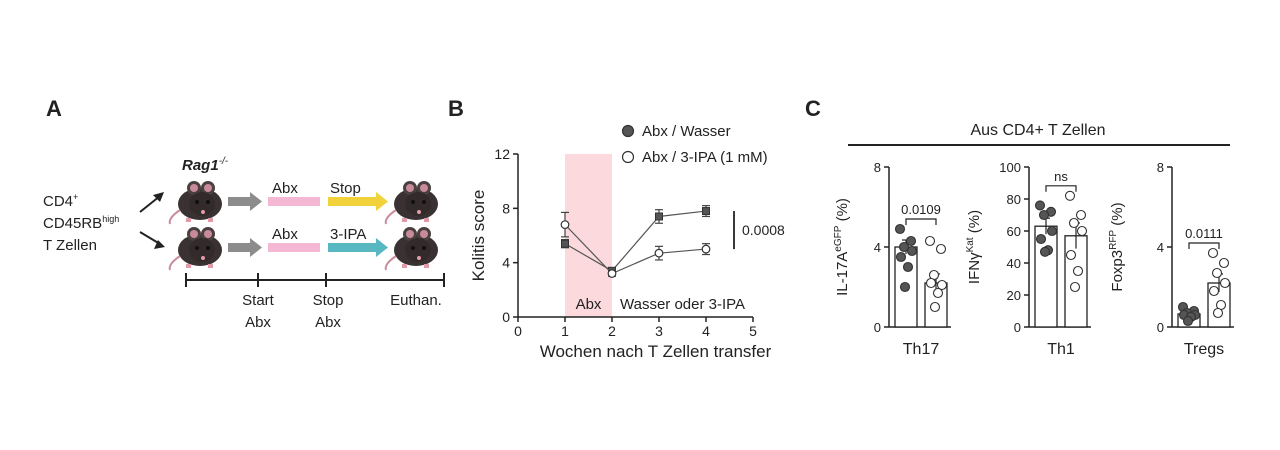 The image size is (1280, 450). I want to click on x-tick-label: 5, so click(753, 331).